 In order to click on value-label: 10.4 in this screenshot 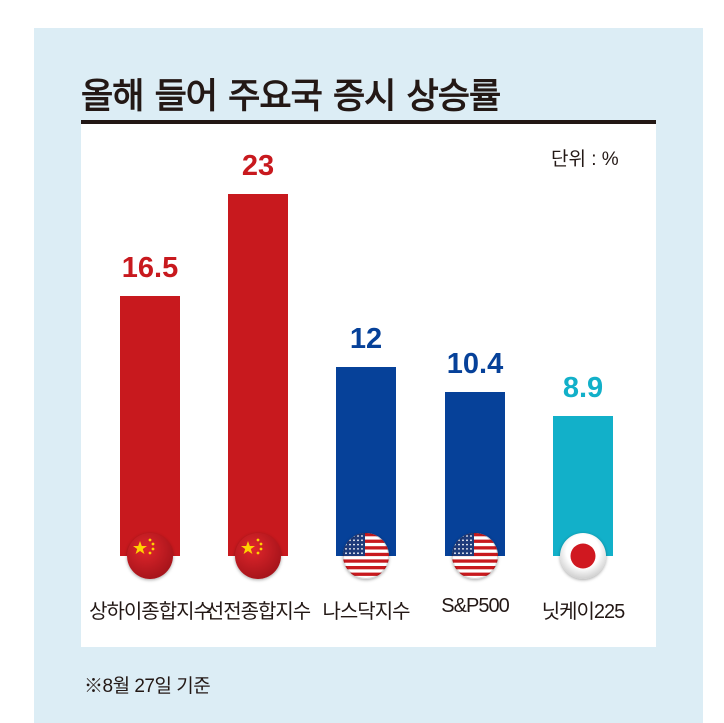, I will do `click(475, 364)`.